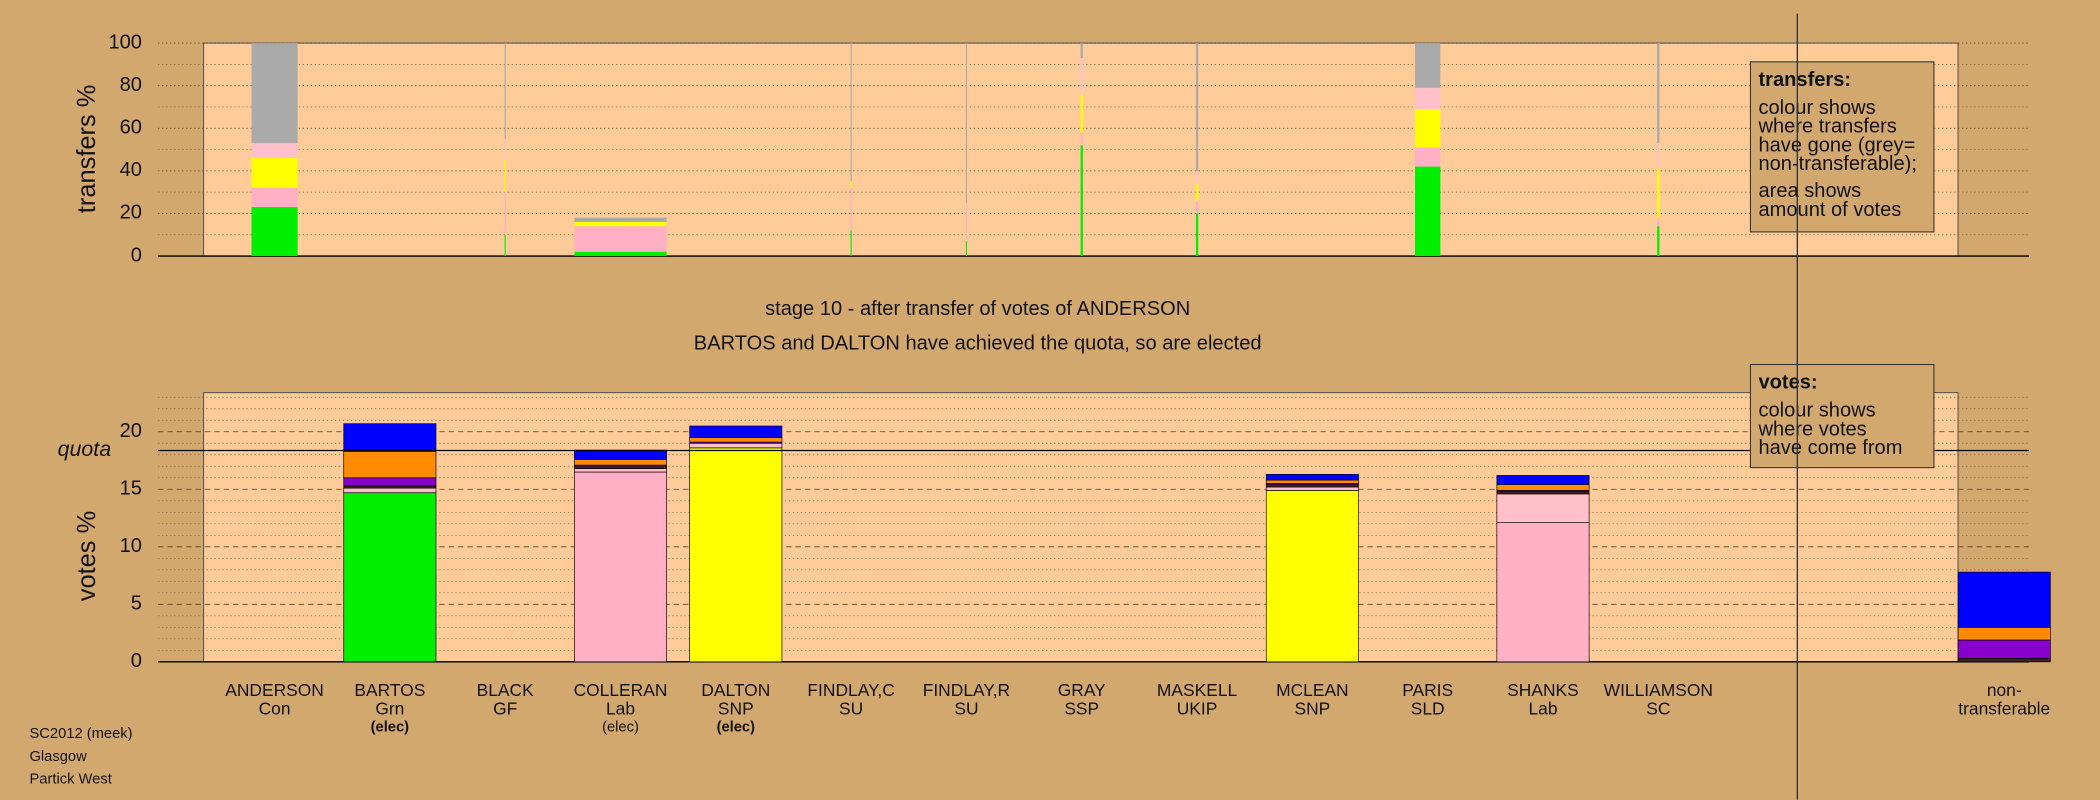 This screenshot has height=800, width=2100. Describe the element at coordinates (1811, 429) in the screenshot. I see `legend-text: where votes` at that location.